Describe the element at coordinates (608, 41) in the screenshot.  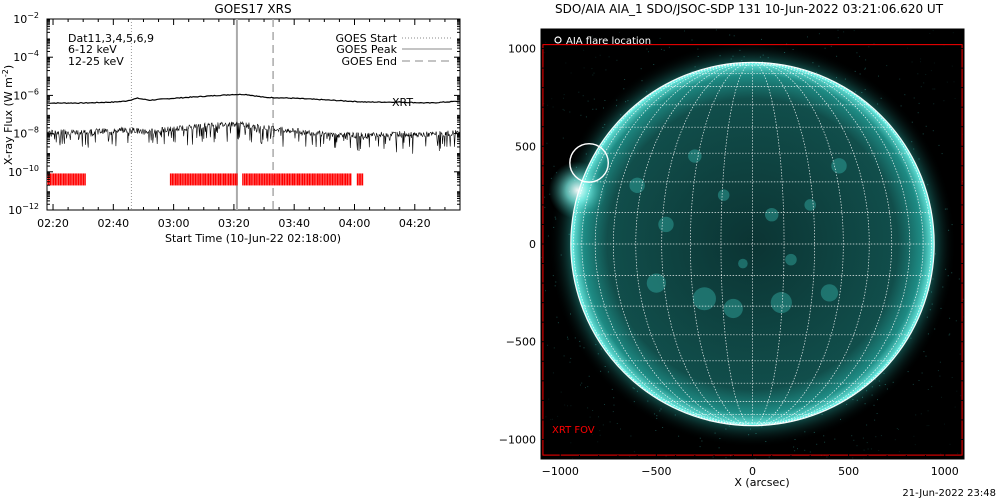
I see `flare-legend-label: AIA flare location` at that location.